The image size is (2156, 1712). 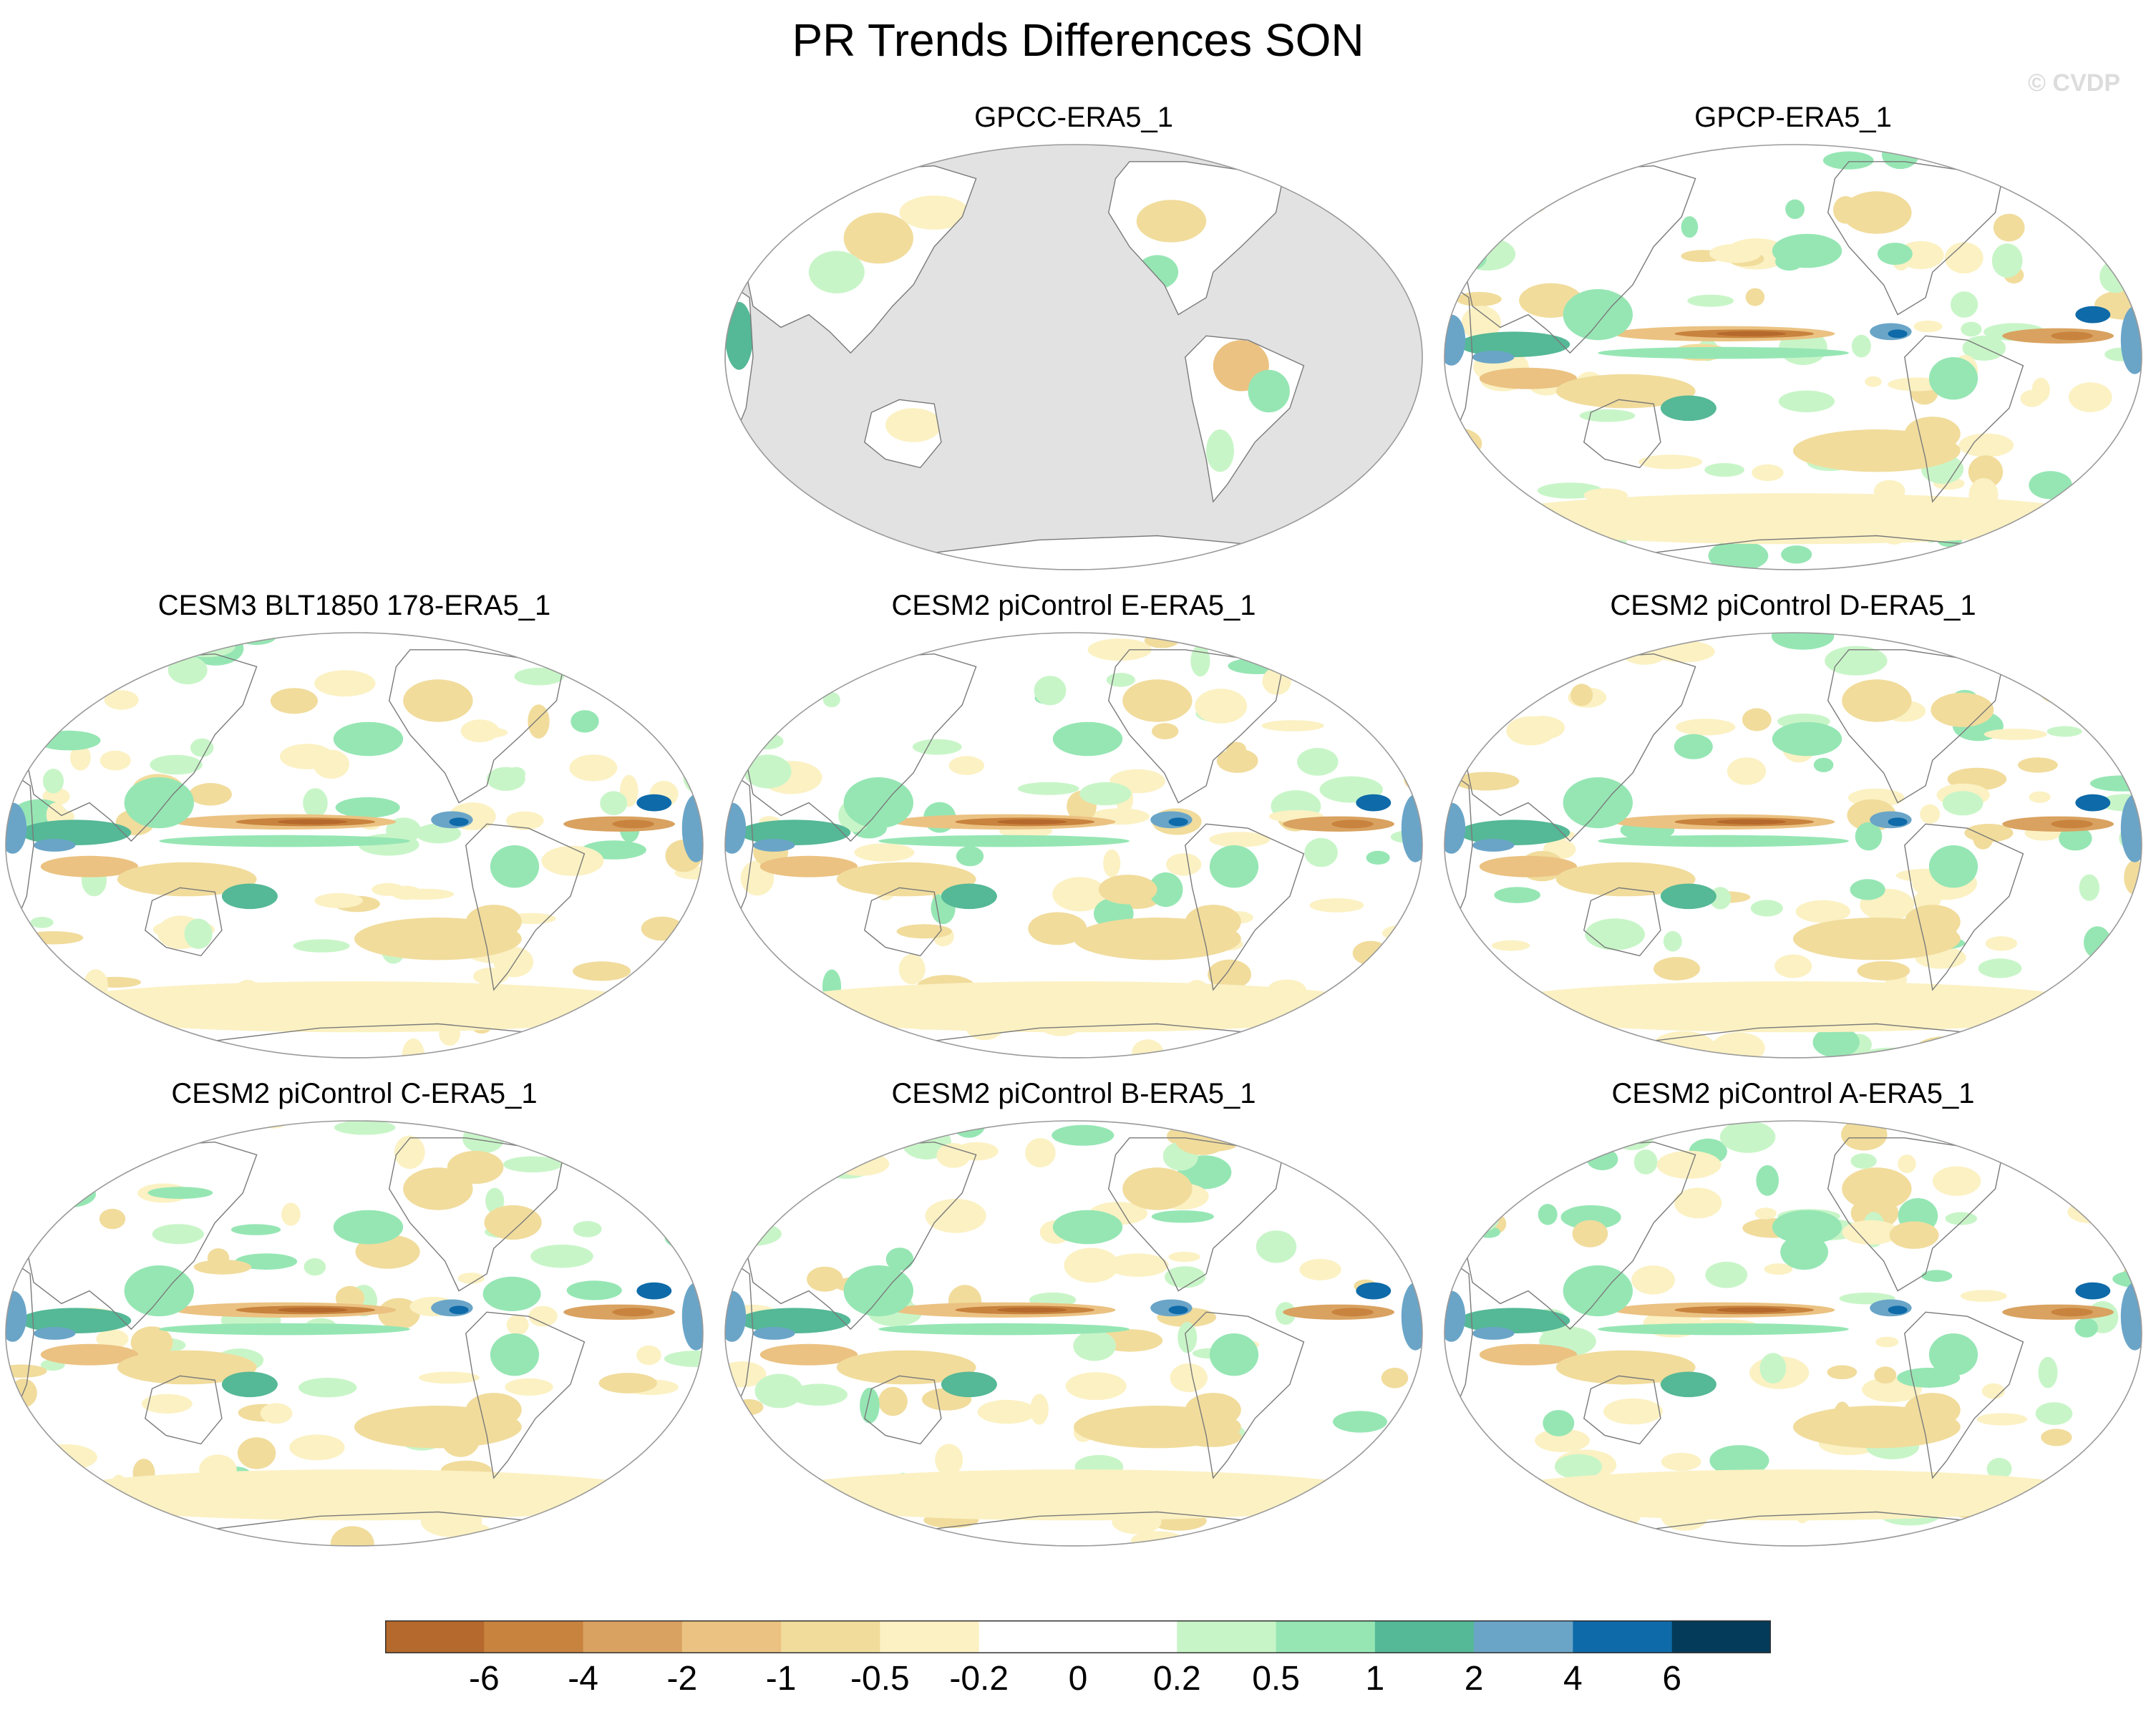 What do you see at coordinates (484, 1679) in the screenshot?
I see `colorbar-tick-label: -6` at bounding box center [484, 1679].